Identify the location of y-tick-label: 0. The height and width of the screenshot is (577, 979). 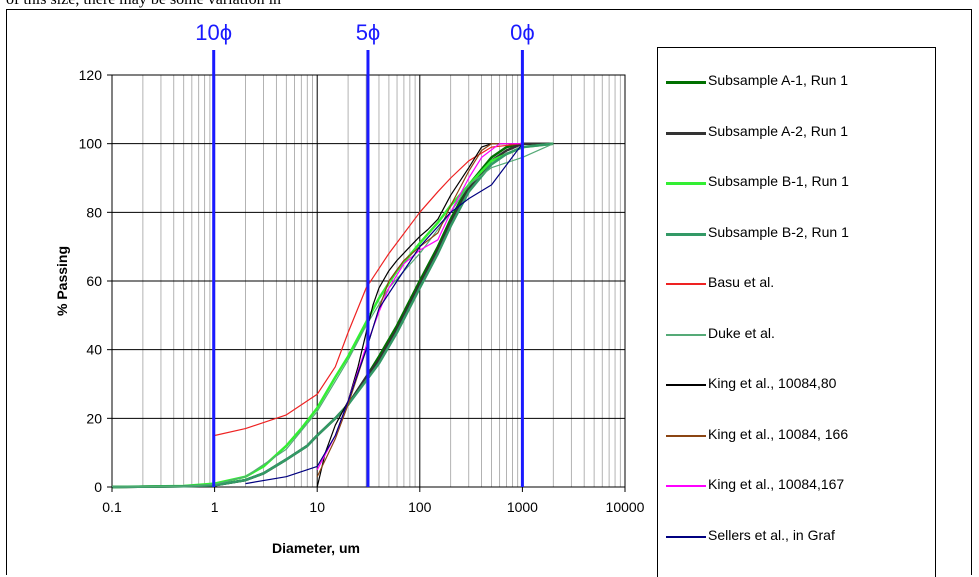
(98, 487).